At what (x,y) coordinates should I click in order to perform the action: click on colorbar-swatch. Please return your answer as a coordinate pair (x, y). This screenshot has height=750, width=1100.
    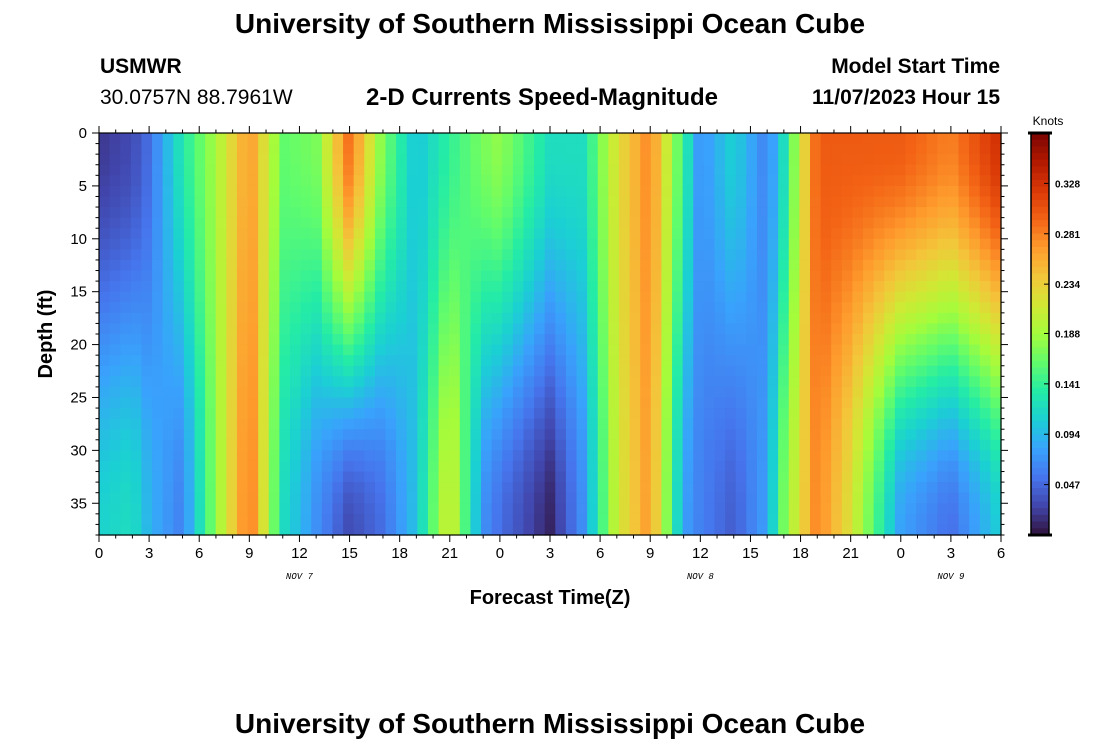
    Looking at the image, I should click on (1040, 478).